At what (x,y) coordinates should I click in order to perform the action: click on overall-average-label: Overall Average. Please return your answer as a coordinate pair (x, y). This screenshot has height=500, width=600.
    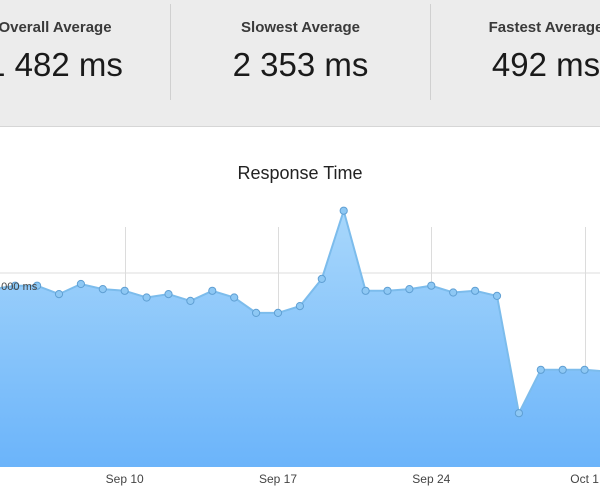
    Looking at the image, I should click on (56, 27).